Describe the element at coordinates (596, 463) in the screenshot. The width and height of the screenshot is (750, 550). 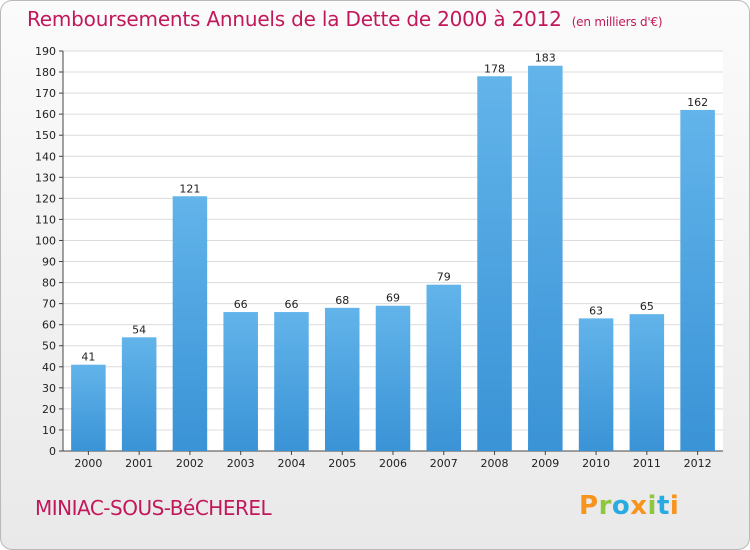
I see `x-tick-label: 2010` at that location.